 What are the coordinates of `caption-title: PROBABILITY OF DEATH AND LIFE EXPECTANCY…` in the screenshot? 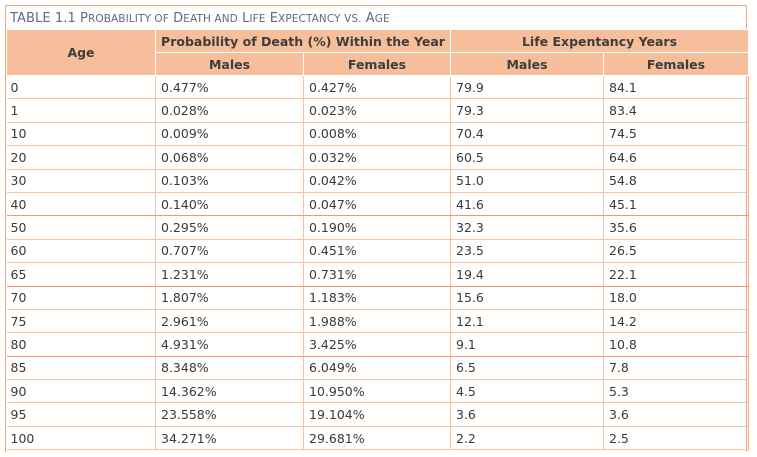 It's located at (235, 18).